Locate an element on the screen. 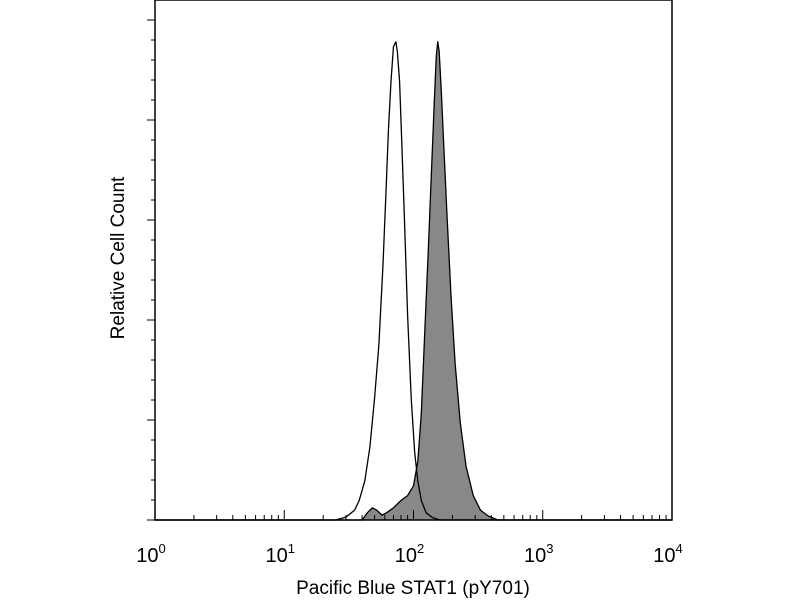 This screenshot has width=800, height=600. x-tick-label: 10¹ is located at coordinates (280, 554).